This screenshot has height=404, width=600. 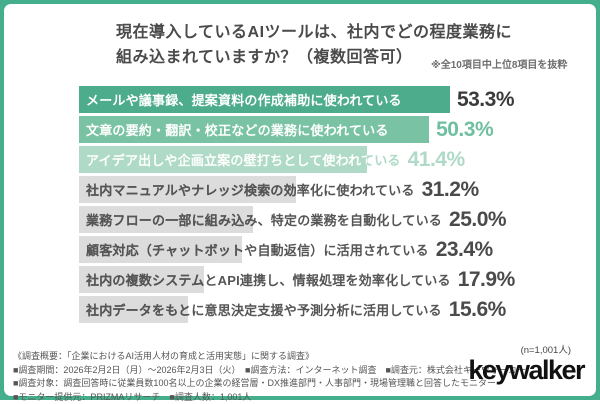 I want to click on bar-label: 社内マニュアルやナレッジ検索の効率化に使われている, so click(x=250, y=190).